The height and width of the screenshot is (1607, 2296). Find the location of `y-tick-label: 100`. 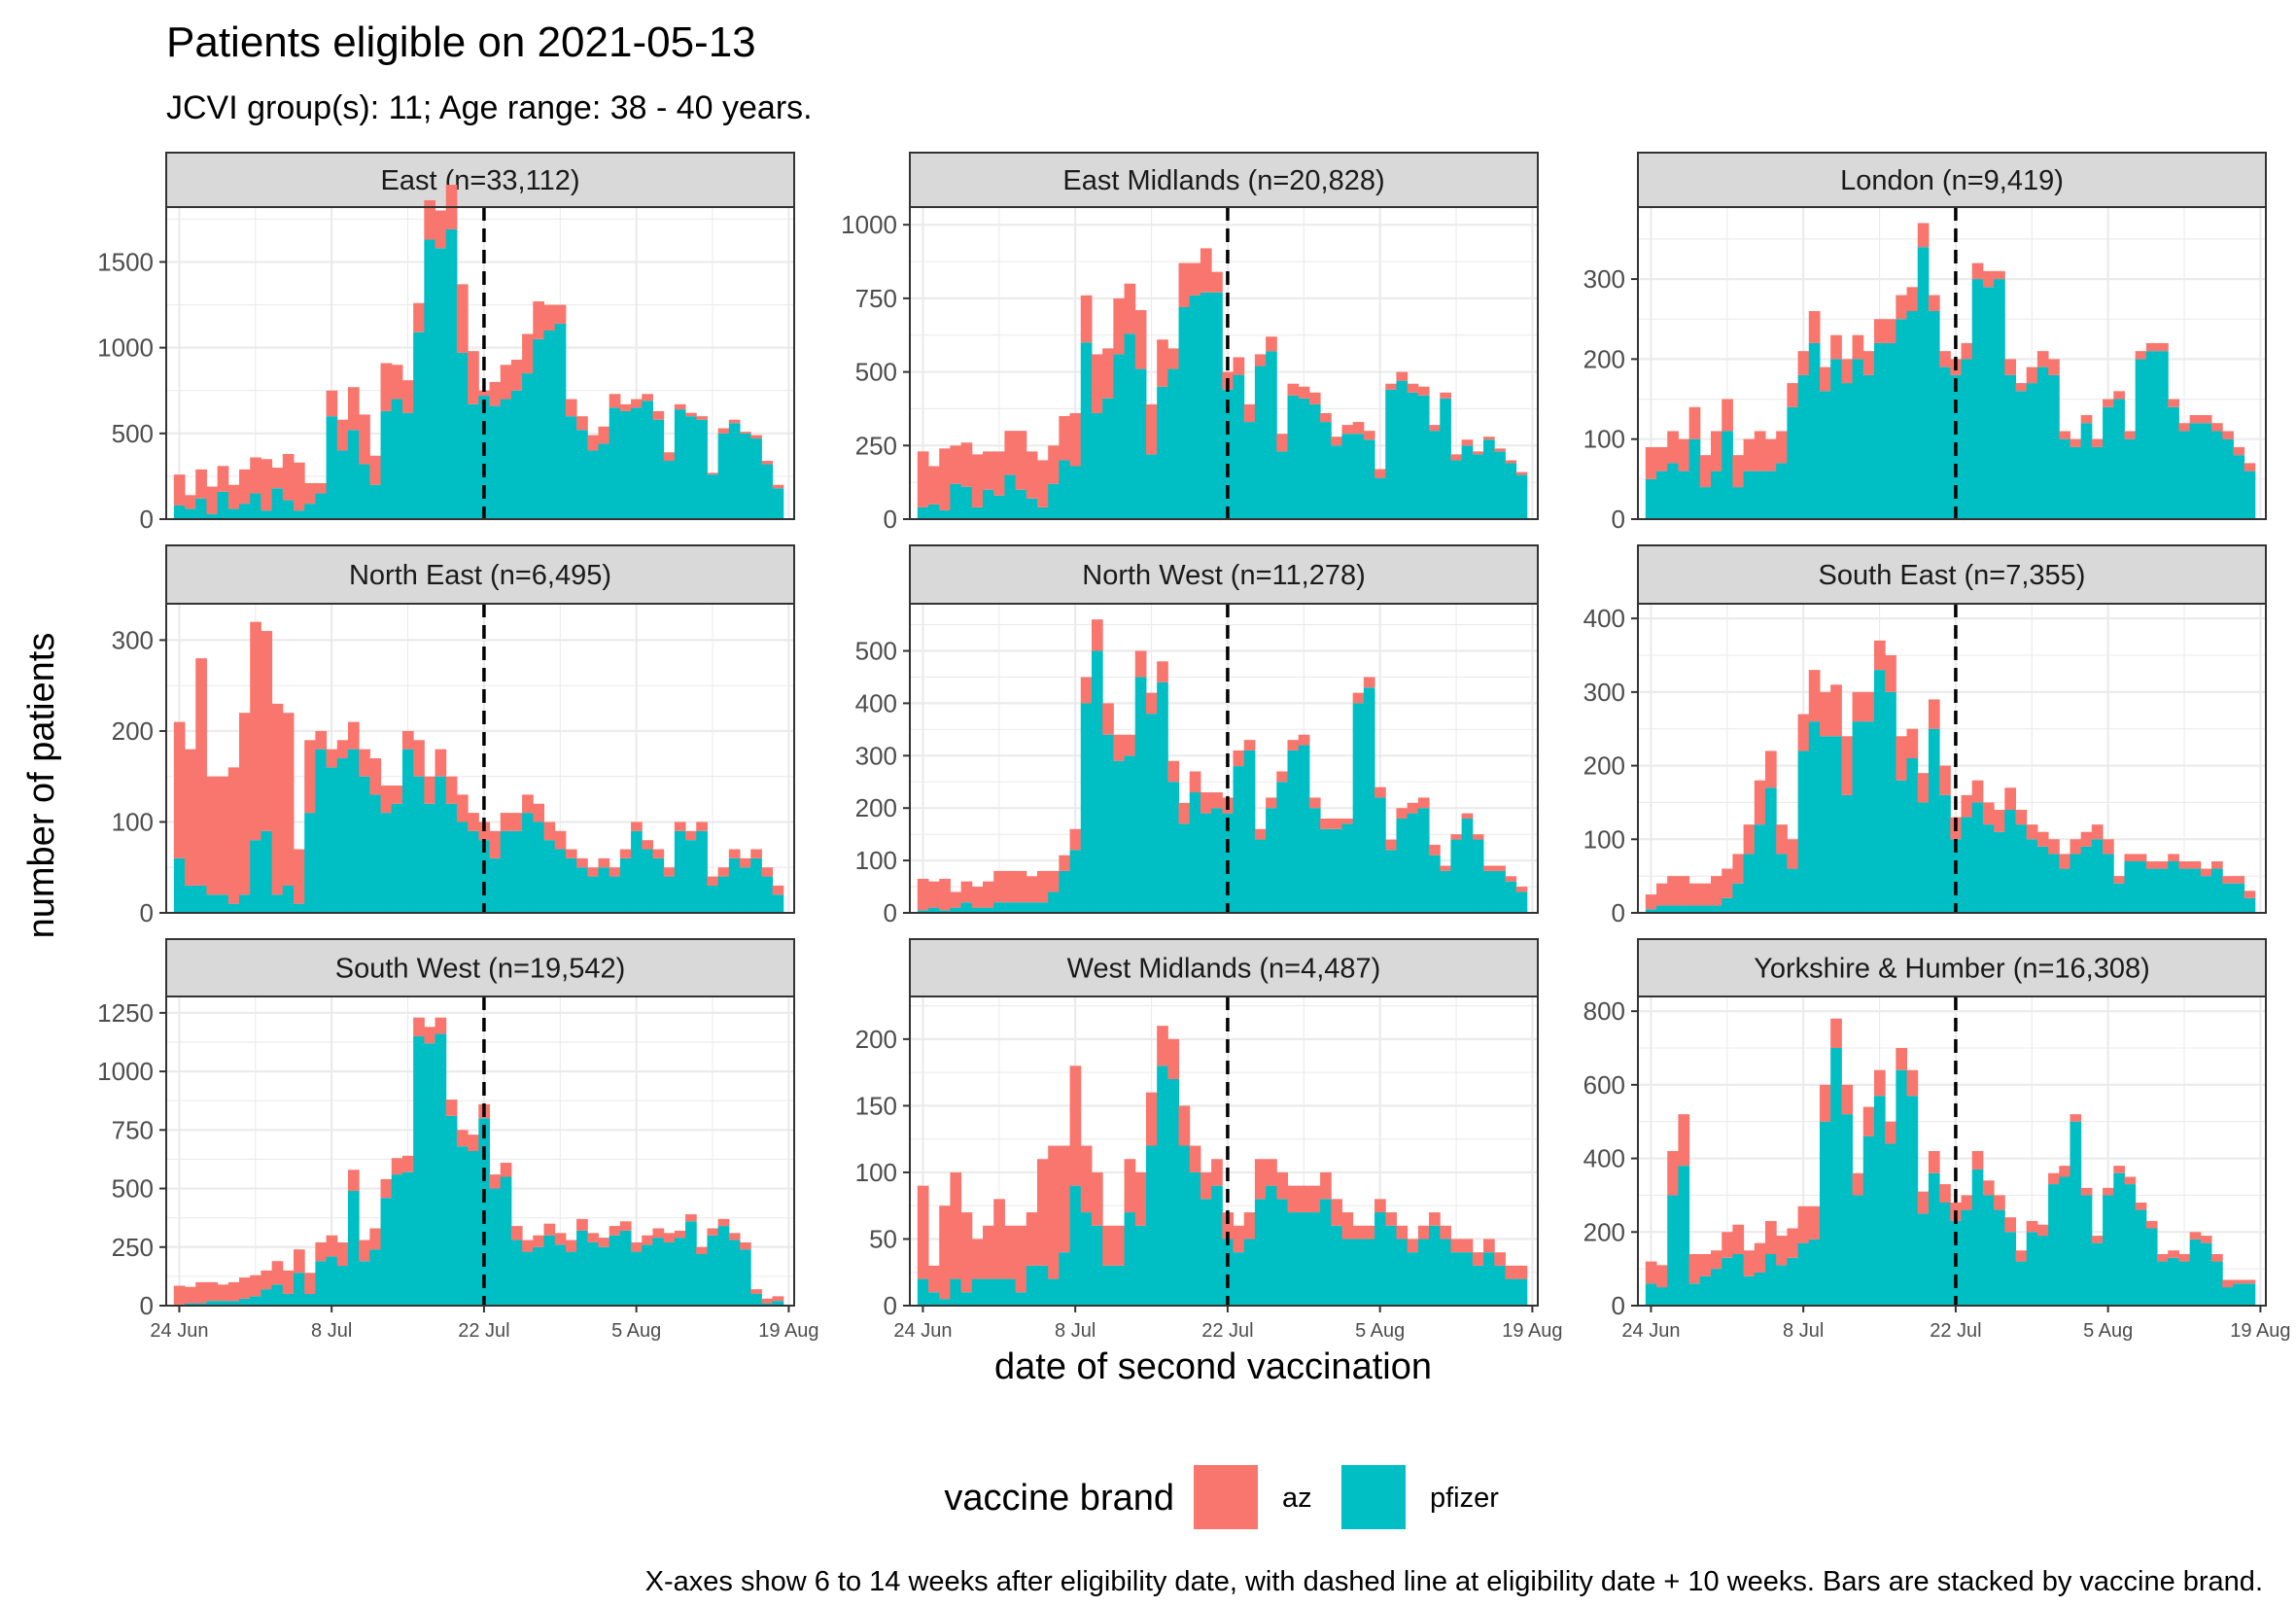

y-tick-label: 100 is located at coordinates (133, 821).